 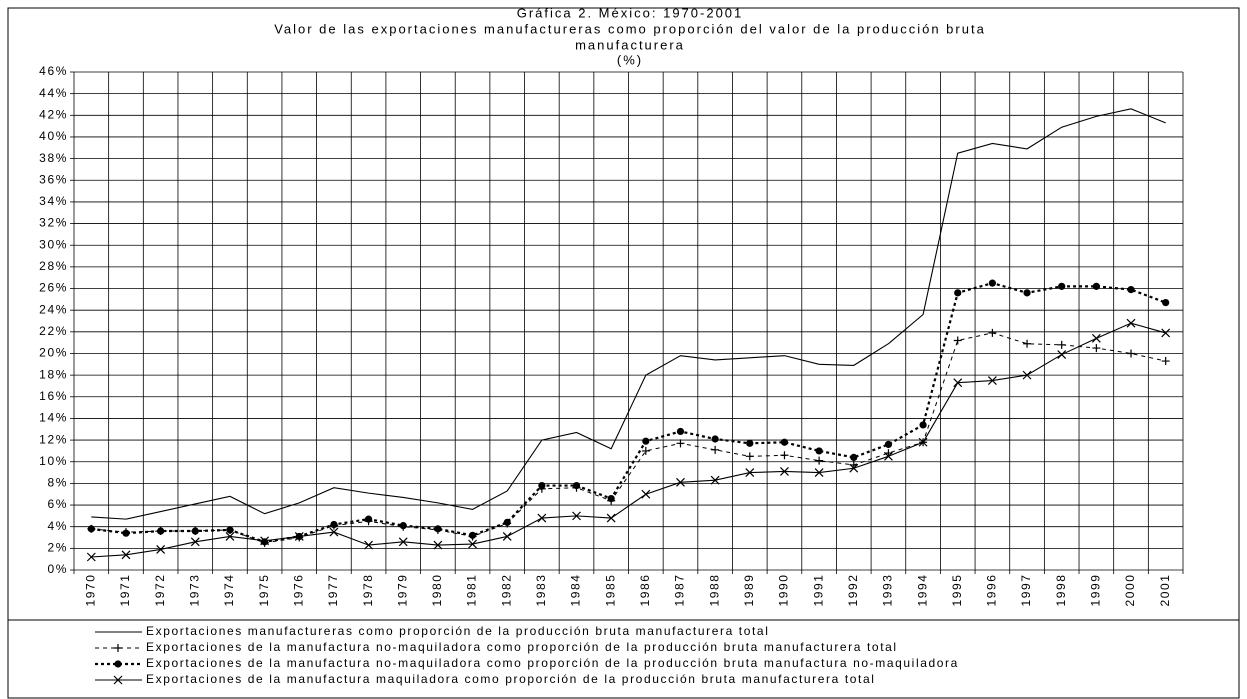 What do you see at coordinates (1096, 589) in the screenshot?
I see `x-tick-label: 1999` at bounding box center [1096, 589].